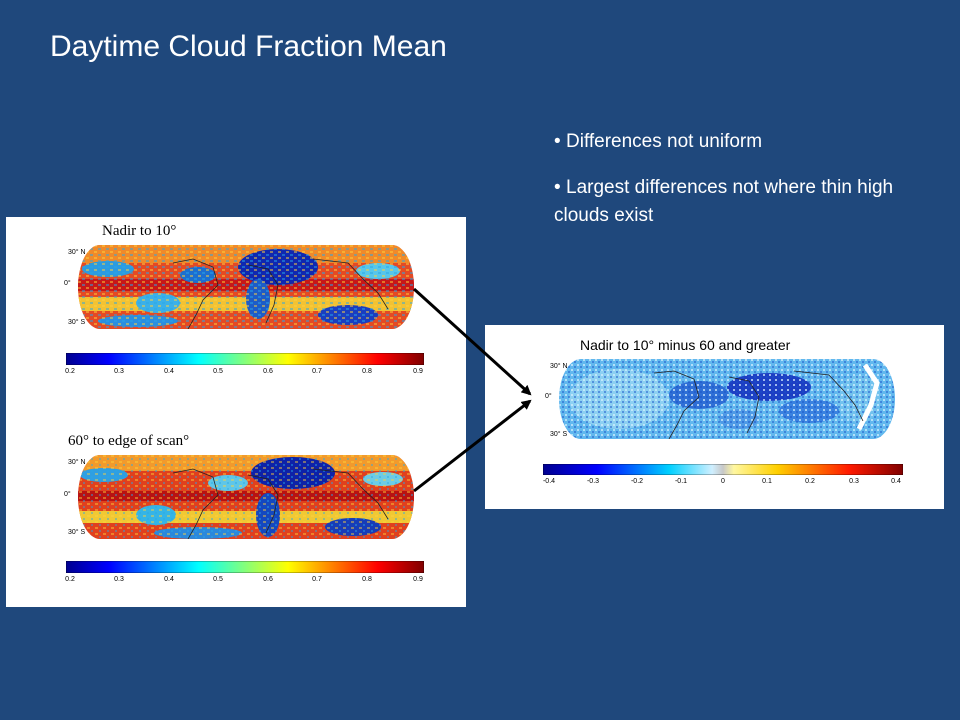 The image size is (960, 720). What do you see at coordinates (723, 481) in the screenshot?
I see `difference-tick: 0` at bounding box center [723, 481].